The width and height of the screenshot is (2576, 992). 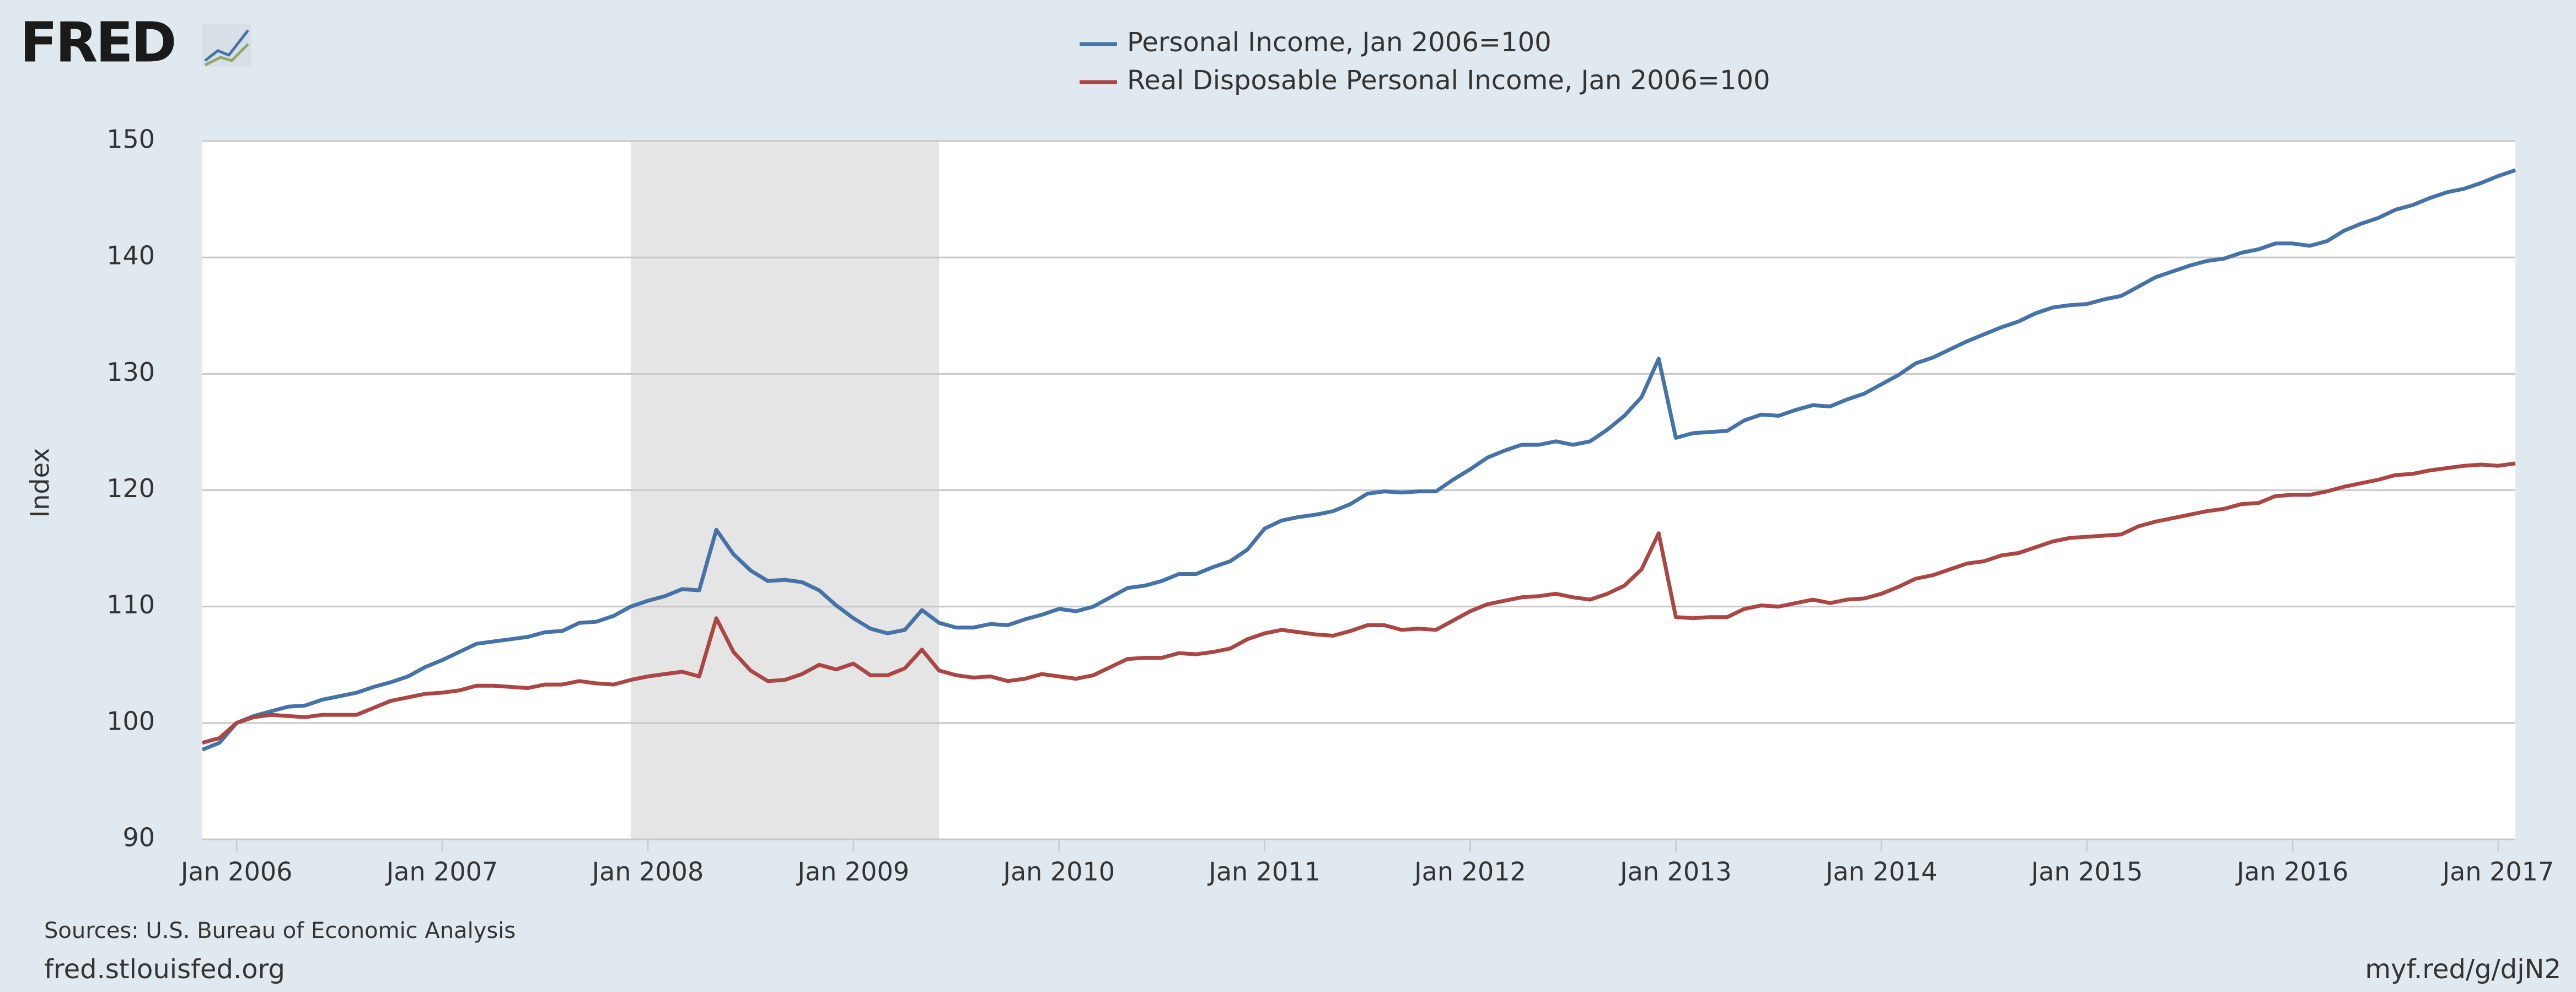 What do you see at coordinates (1881, 872) in the screenshot?
I see `x-tick-label: Jan 2014` at bounding box center [1881, 872].